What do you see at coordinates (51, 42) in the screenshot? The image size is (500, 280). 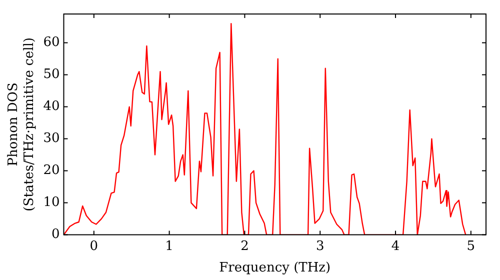 I see `y-tick-label: 60` at bounding box center [51, 42].